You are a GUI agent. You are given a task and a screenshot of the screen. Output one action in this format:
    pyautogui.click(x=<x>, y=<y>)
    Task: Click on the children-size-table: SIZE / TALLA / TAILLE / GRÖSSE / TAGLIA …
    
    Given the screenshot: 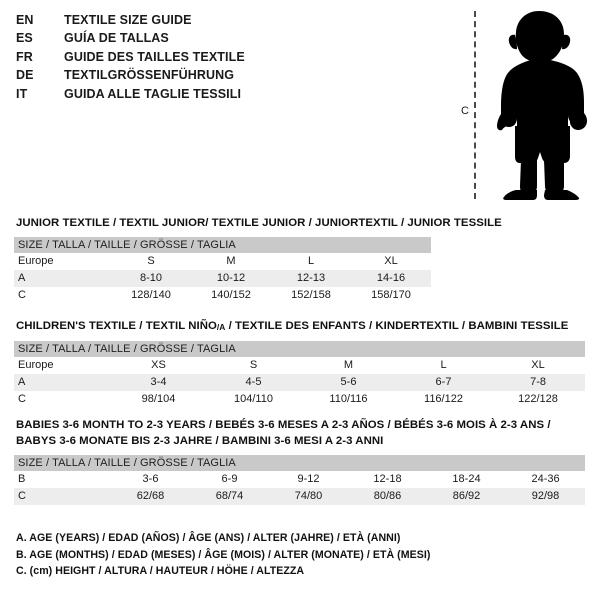 What is the action you would take?
    pyautogui.click(x=300, y=374)
    